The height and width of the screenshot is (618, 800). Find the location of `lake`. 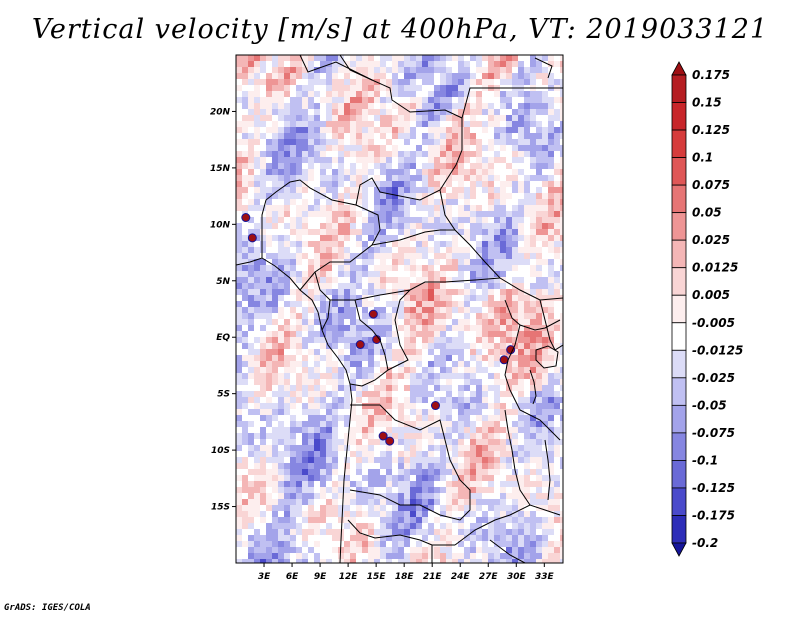

lake is located at coordinates (517, 457).